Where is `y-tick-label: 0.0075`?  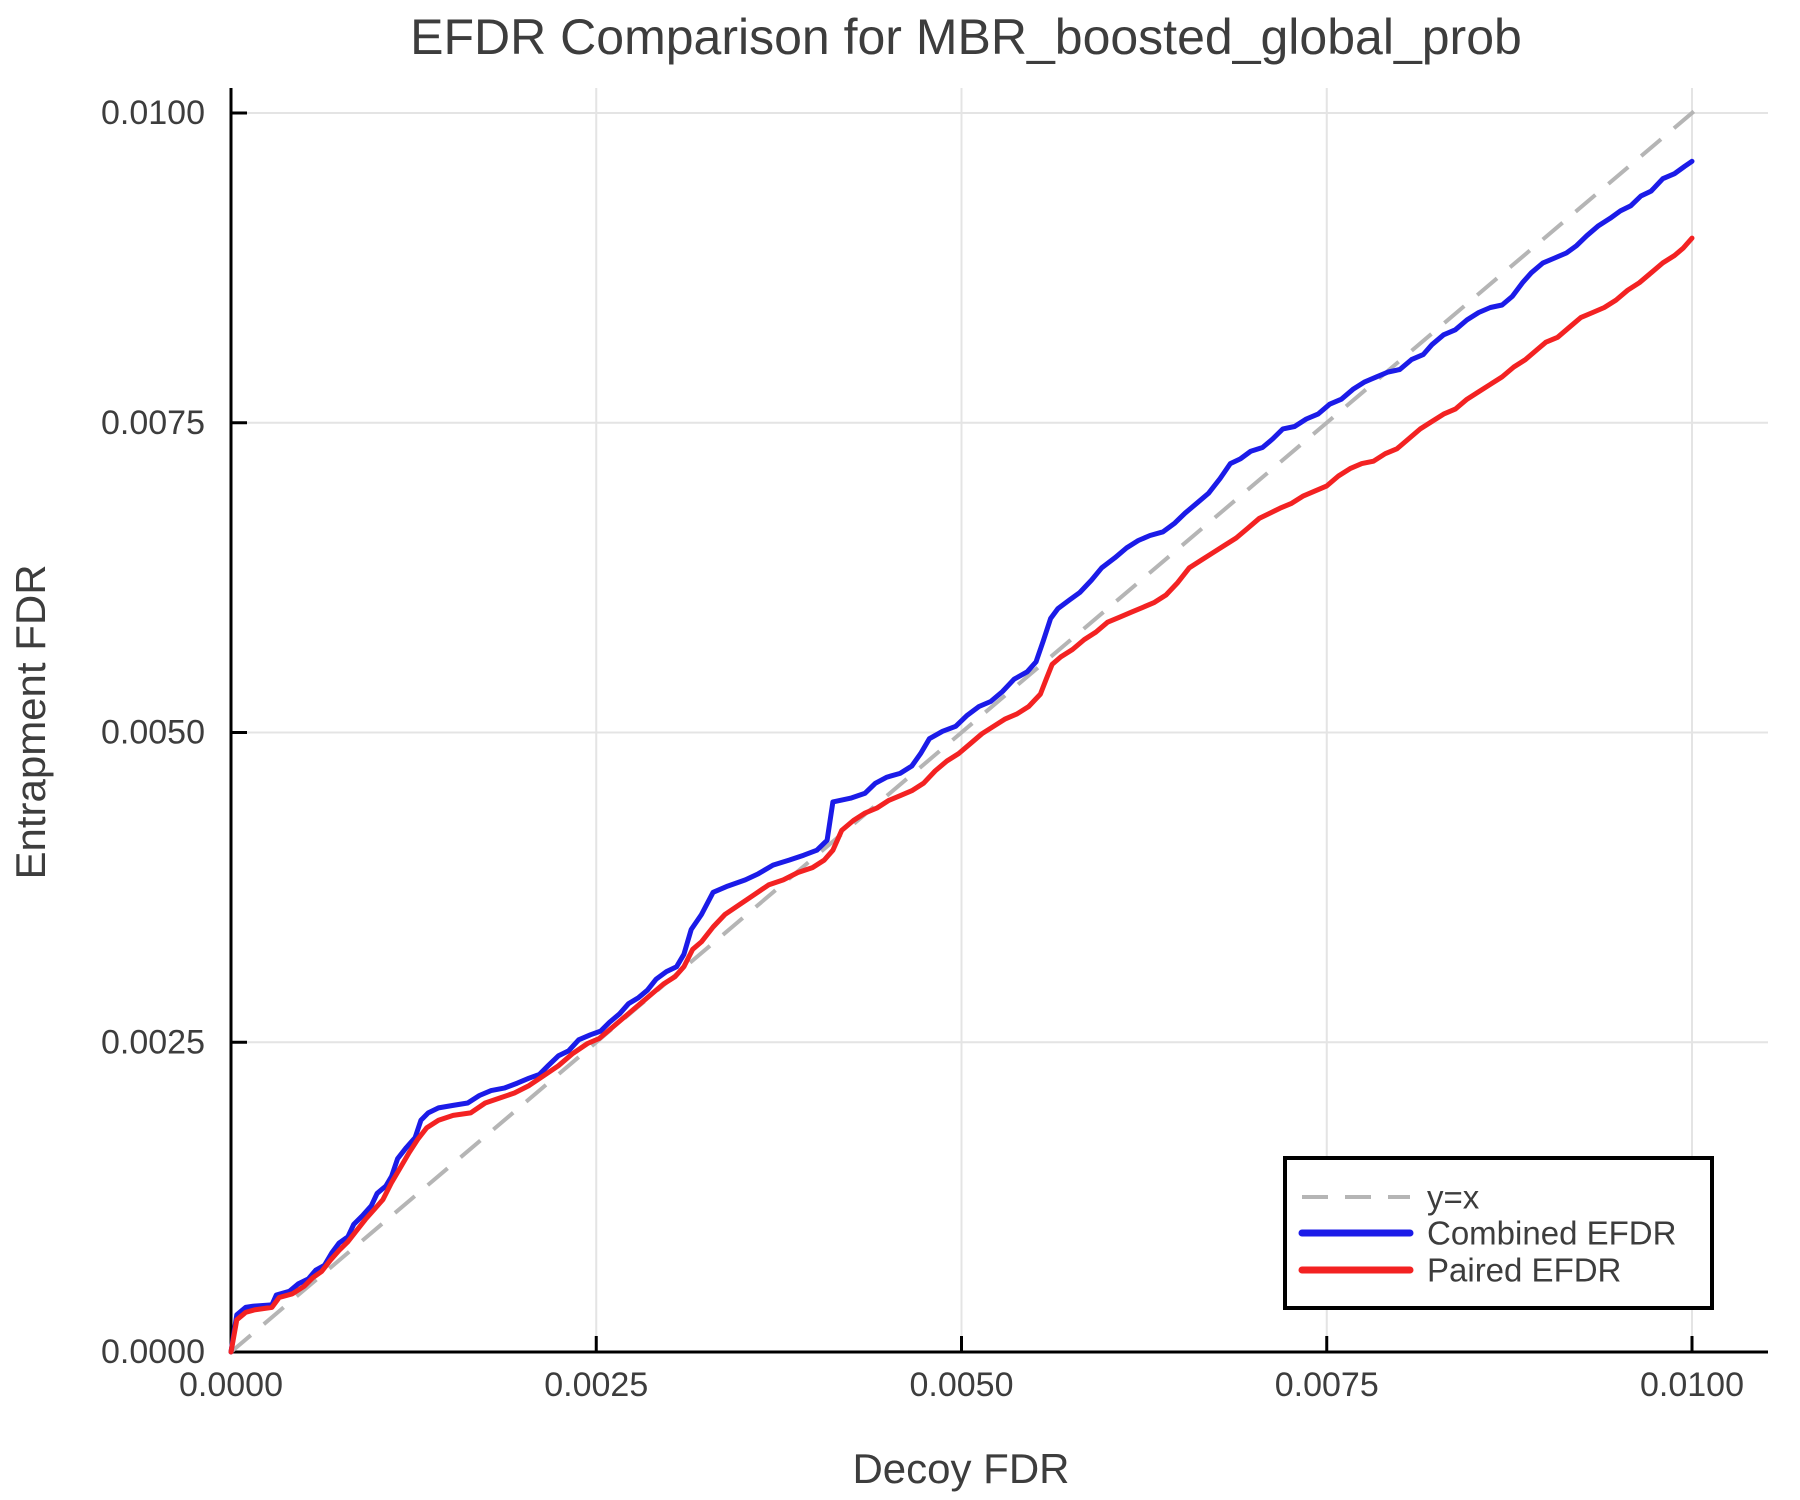 y-tick-label: 0.0075 is located at coordinates (153, 423).